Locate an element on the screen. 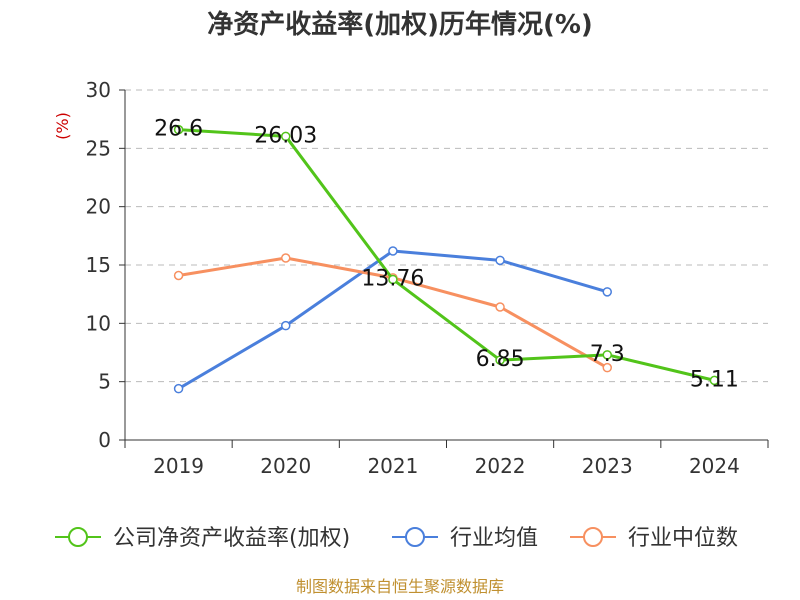  y-tick-label: 15 is located at coordinates (98, 265).